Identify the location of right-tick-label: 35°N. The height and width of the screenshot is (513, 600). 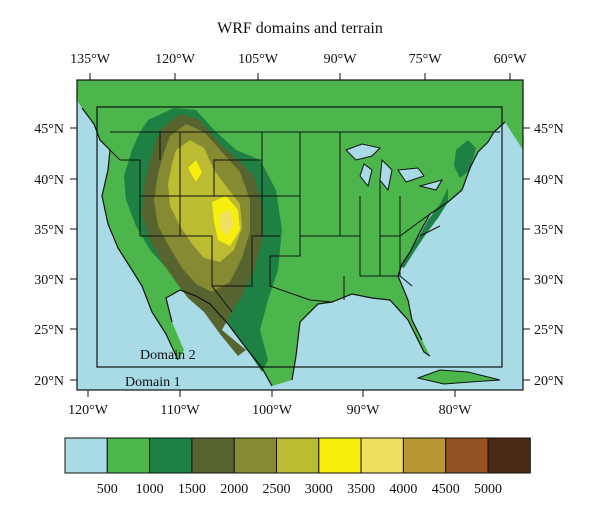
(549, 230).